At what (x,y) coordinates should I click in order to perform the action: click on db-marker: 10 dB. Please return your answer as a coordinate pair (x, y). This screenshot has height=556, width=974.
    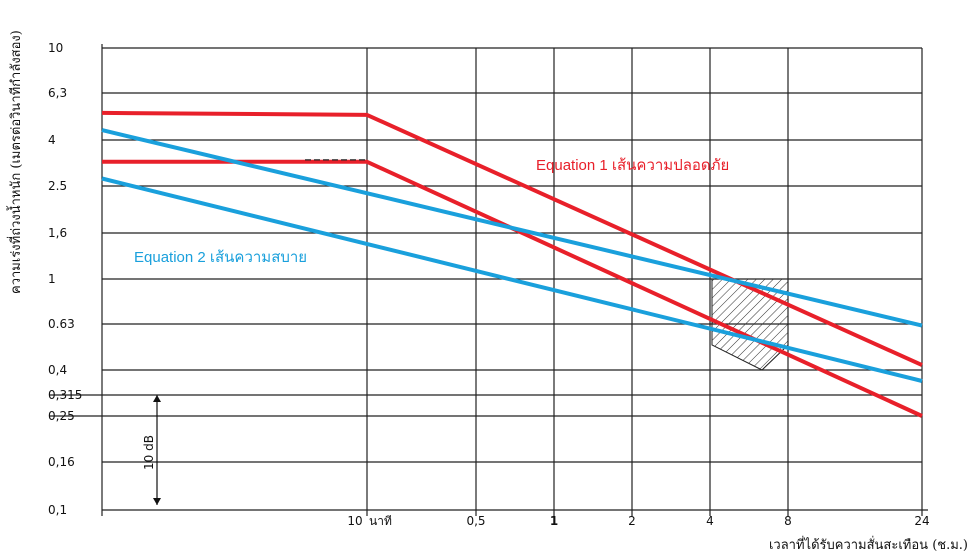
    Looking at the image, I should click on (151, 450).